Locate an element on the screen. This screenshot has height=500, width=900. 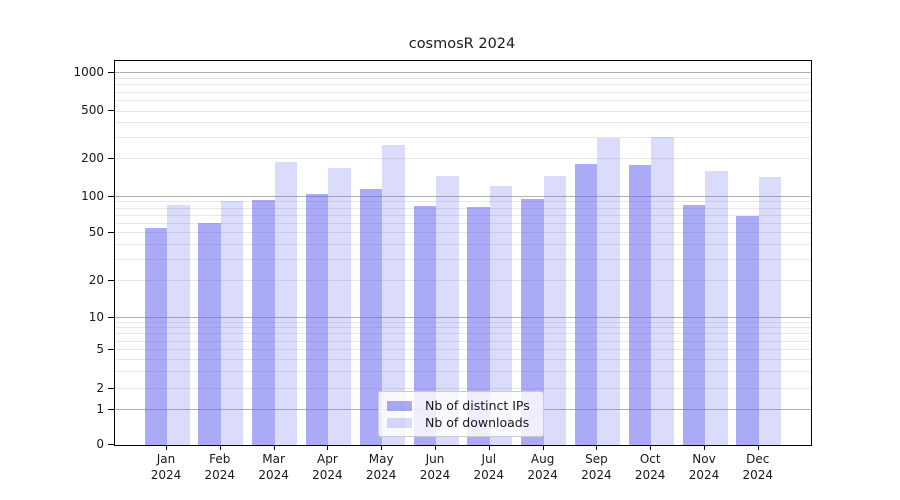
legend-label-distinct-ips: Nb of distinct IPs is located at coordinates (477, 405).